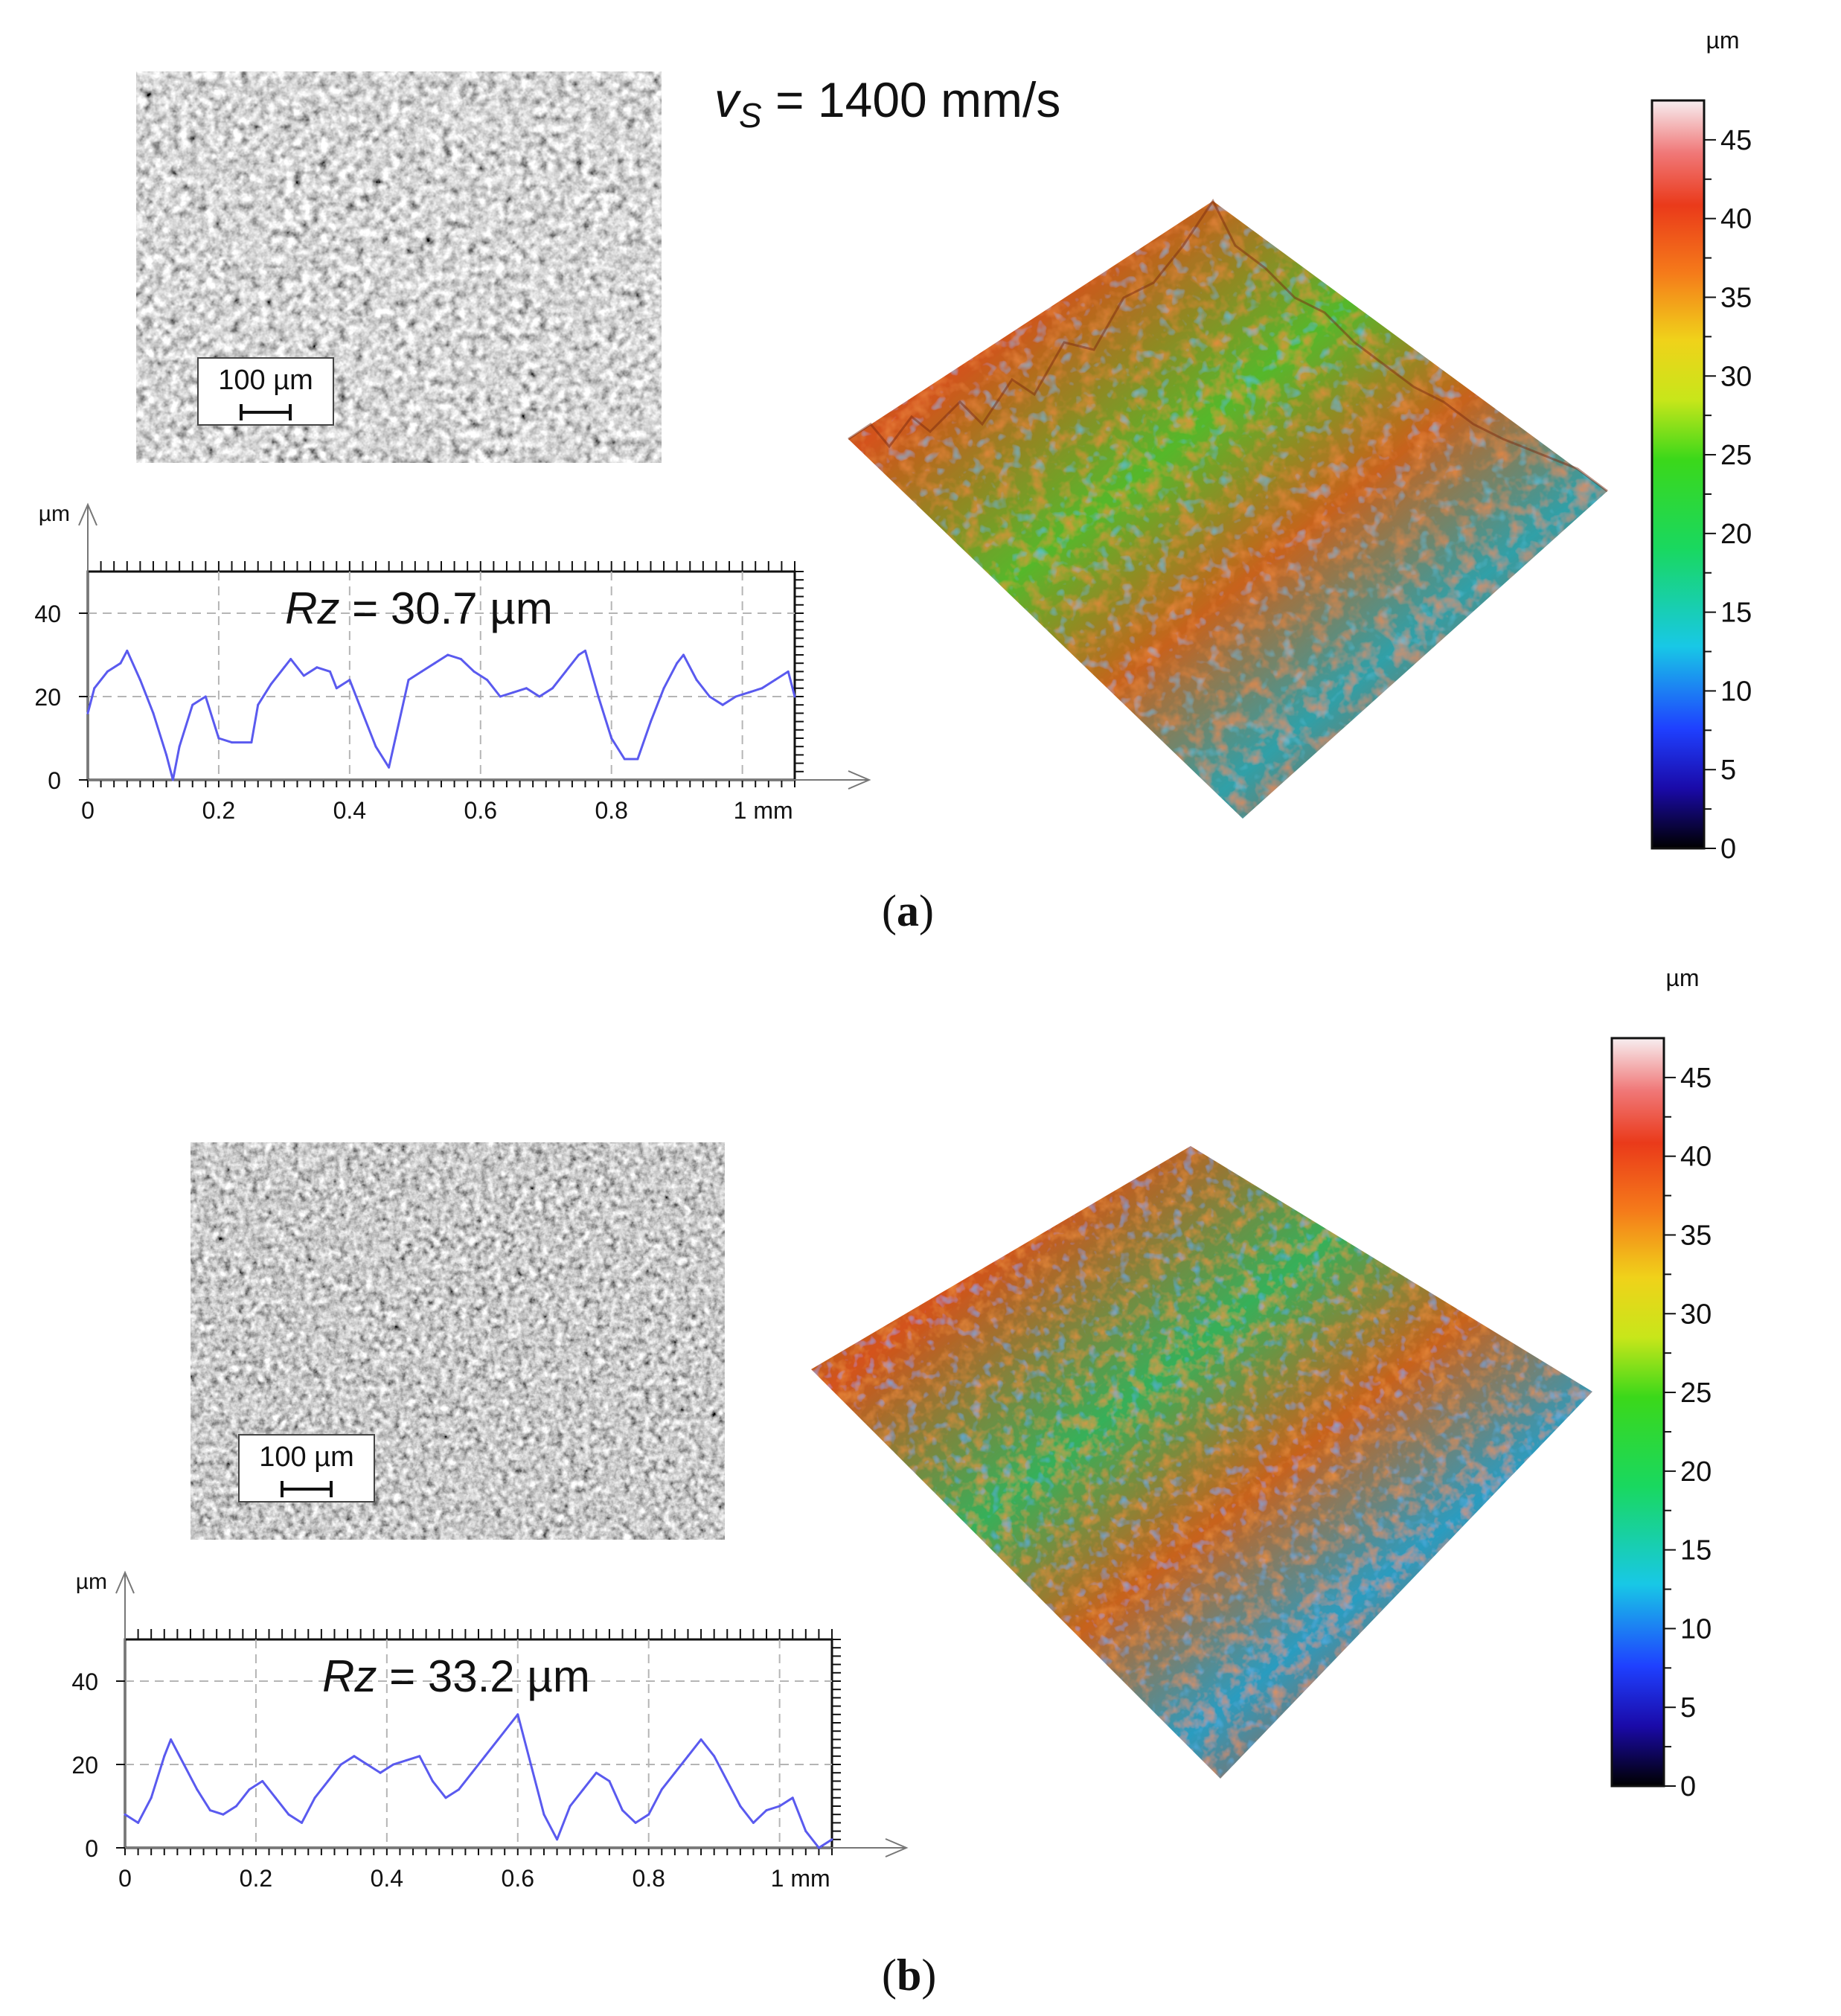 The image size is (1841, 2016). I want to click on caption-a-letter: a, so click(907, 910).